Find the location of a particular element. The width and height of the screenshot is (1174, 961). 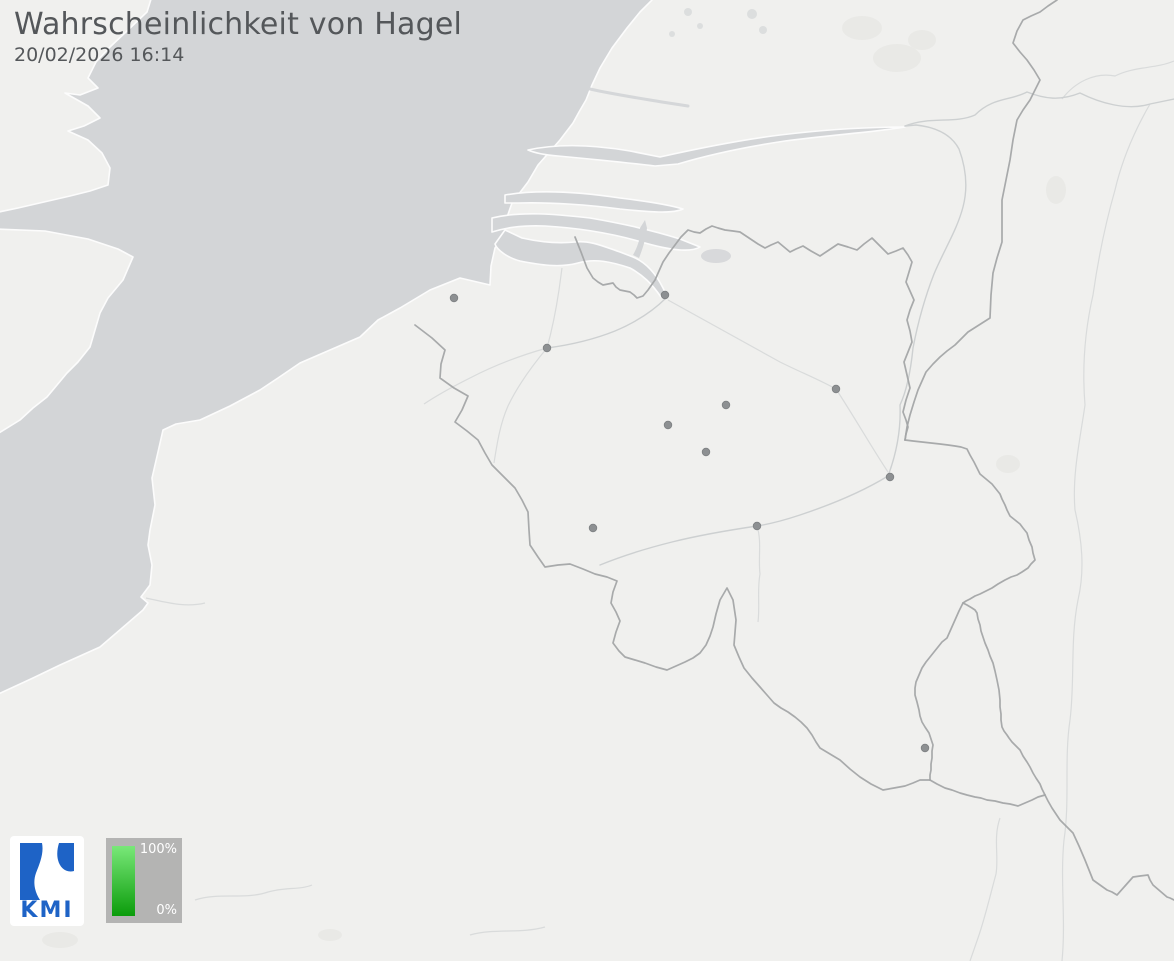

england-kent-coast is located at coordinates (67, 331).